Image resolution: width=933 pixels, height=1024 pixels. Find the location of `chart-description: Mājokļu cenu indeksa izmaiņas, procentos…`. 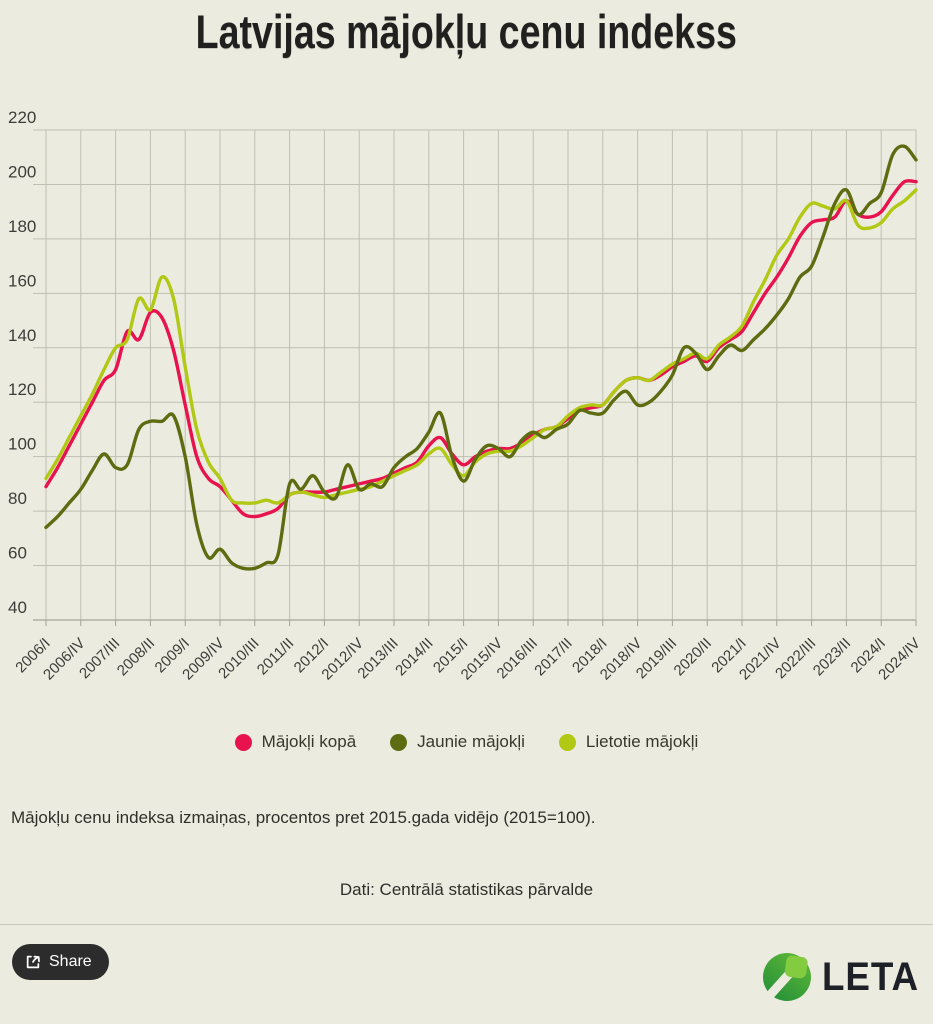

chart-description: Mājokļu cenu indeksa izmaiņas, procentos… is located at coordinates (303, 817).